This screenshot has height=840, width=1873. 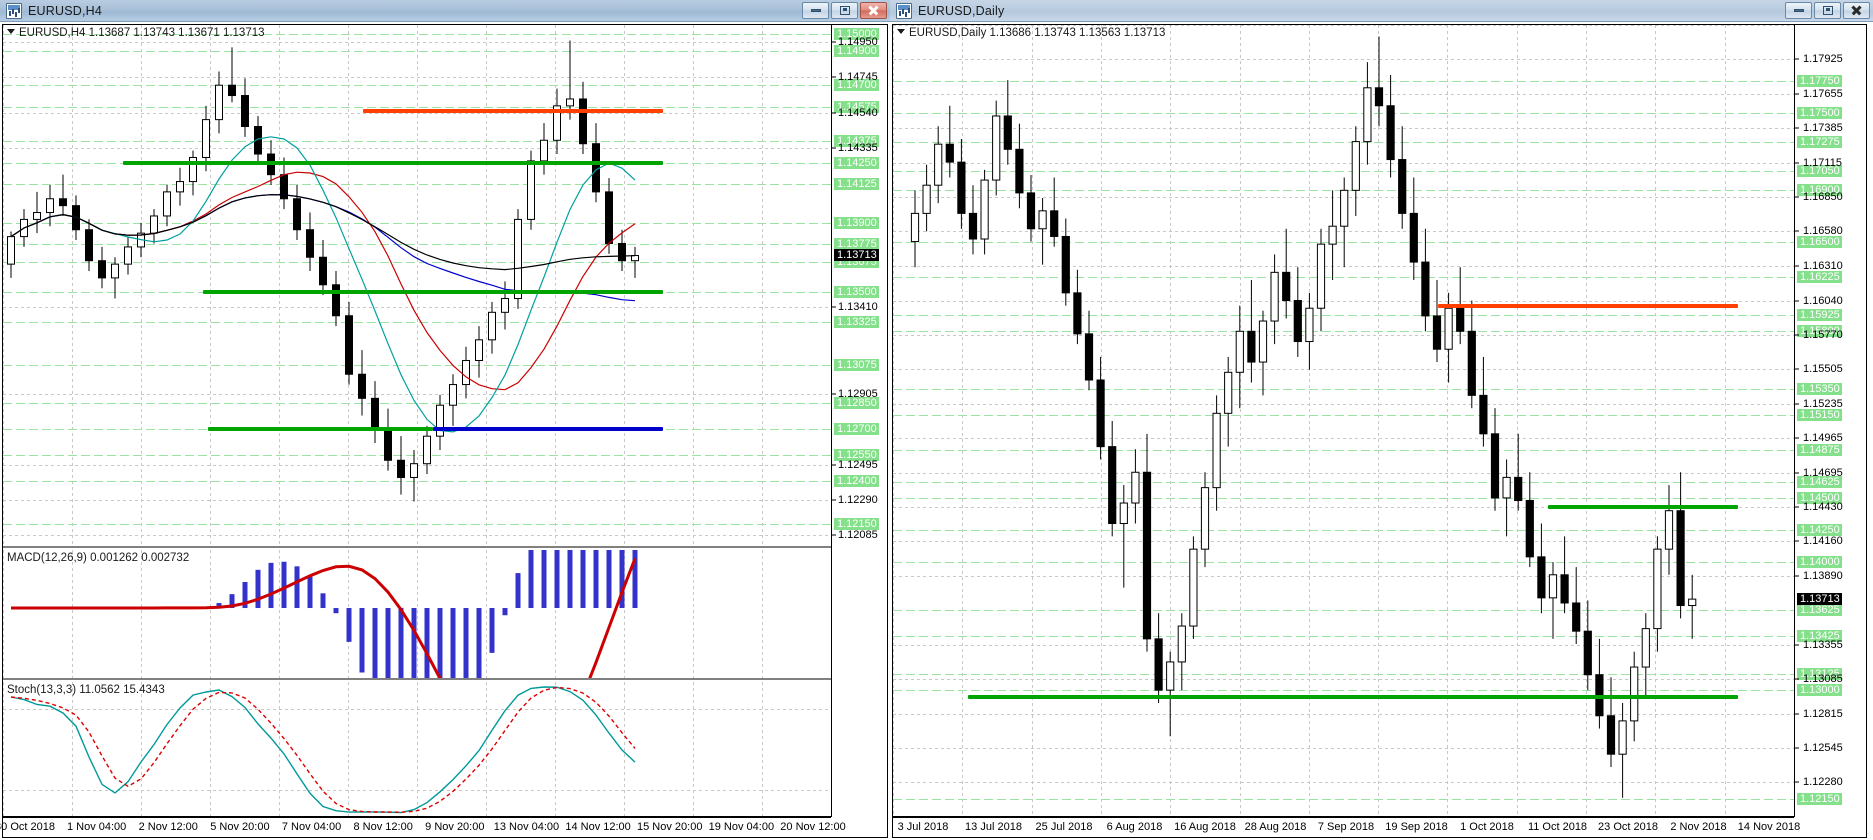 What do you see at coordinates (858, 42) in the screenshot?
I see `price-label: 1.14950` at bounding box center [858, 42].